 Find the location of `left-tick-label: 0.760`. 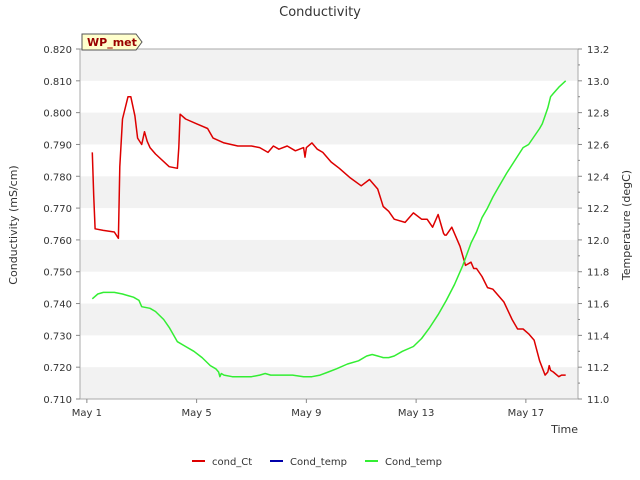

left-tick-label: 0.760 is located at coordinates (57, 241).